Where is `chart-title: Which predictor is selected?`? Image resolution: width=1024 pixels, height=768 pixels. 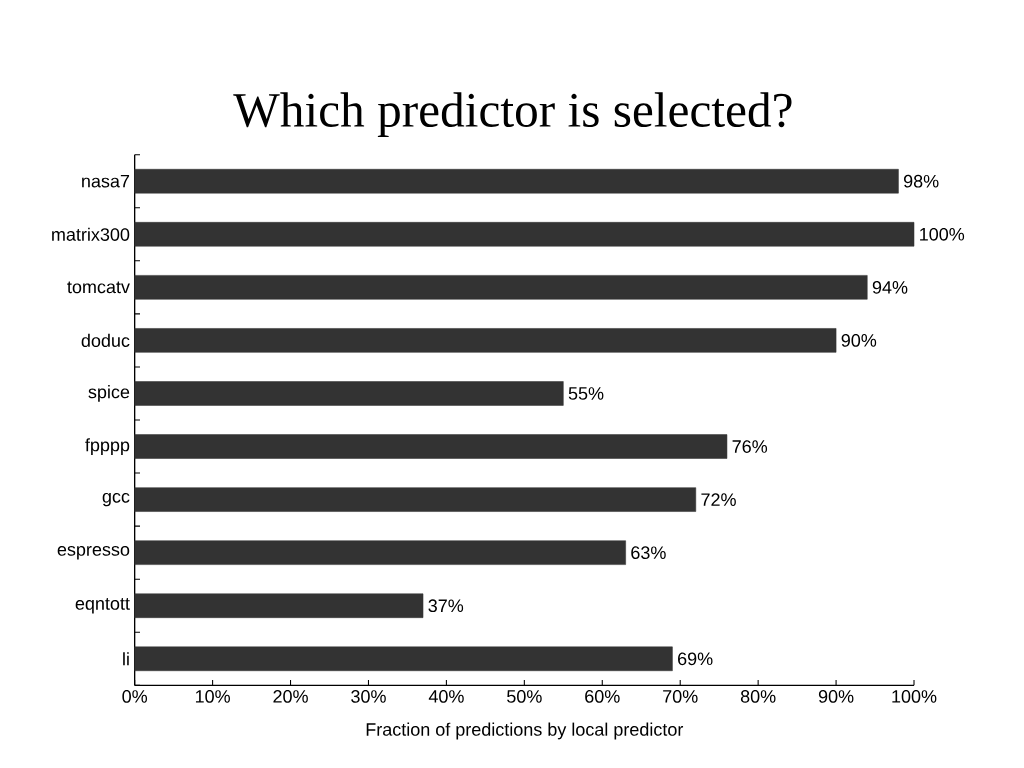 chart-title: Which predictor is selected? is located at coordinates (512, 115).